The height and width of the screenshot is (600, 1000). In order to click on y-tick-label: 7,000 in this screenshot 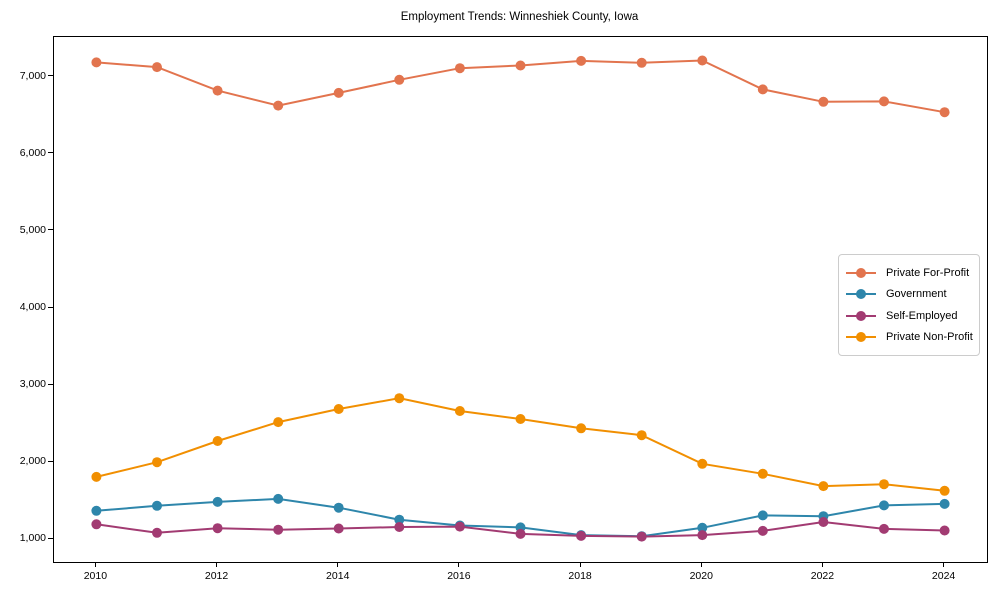, I will do `click(32, 75)`.